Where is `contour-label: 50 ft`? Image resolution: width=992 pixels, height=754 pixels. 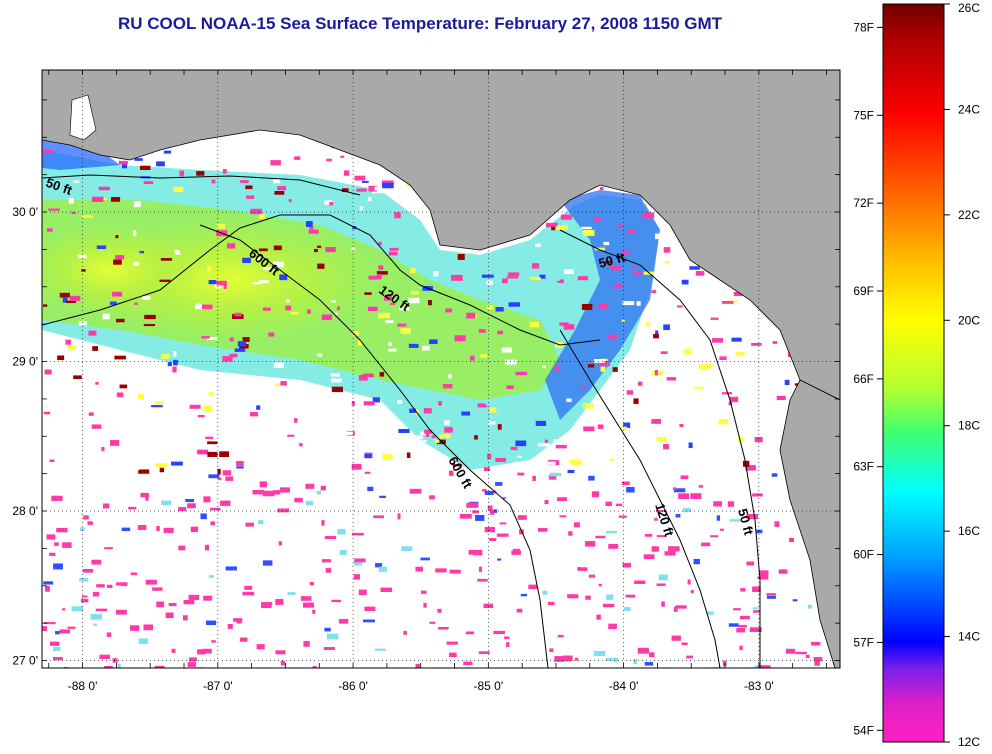
contour-label: 50 ft is located at coordinates (612, 260).